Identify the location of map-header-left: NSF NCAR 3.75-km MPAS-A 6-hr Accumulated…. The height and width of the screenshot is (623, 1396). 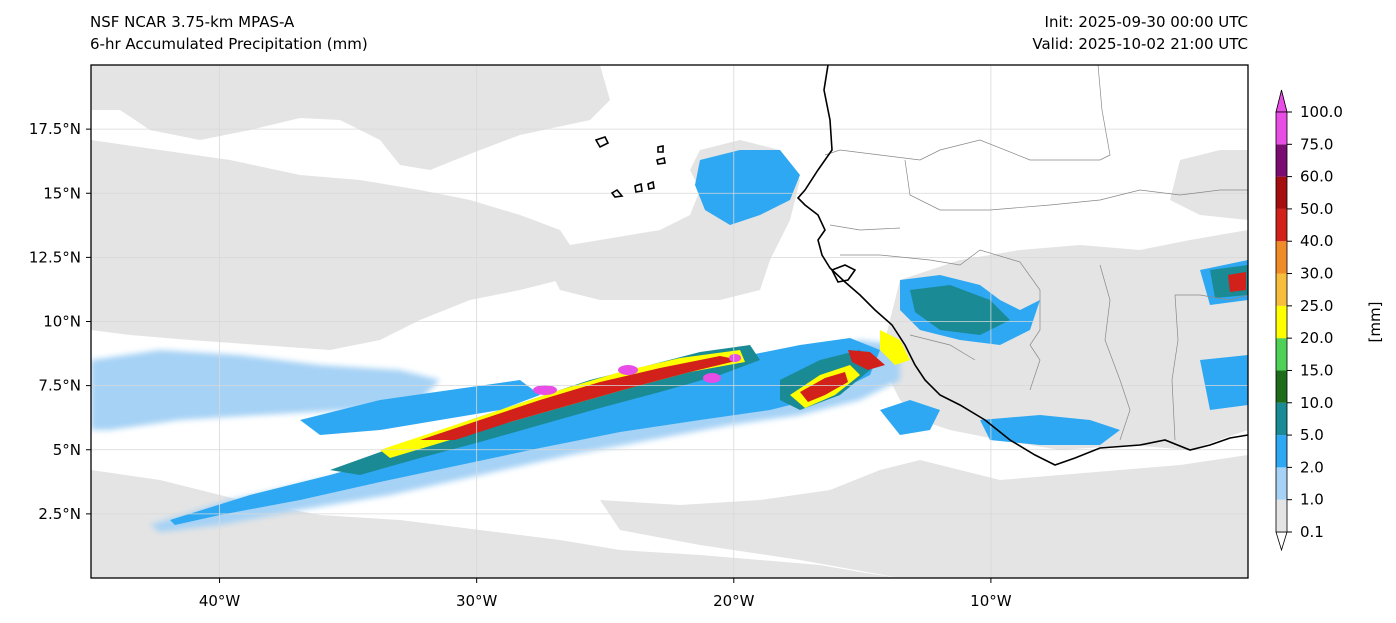
(229, 33).